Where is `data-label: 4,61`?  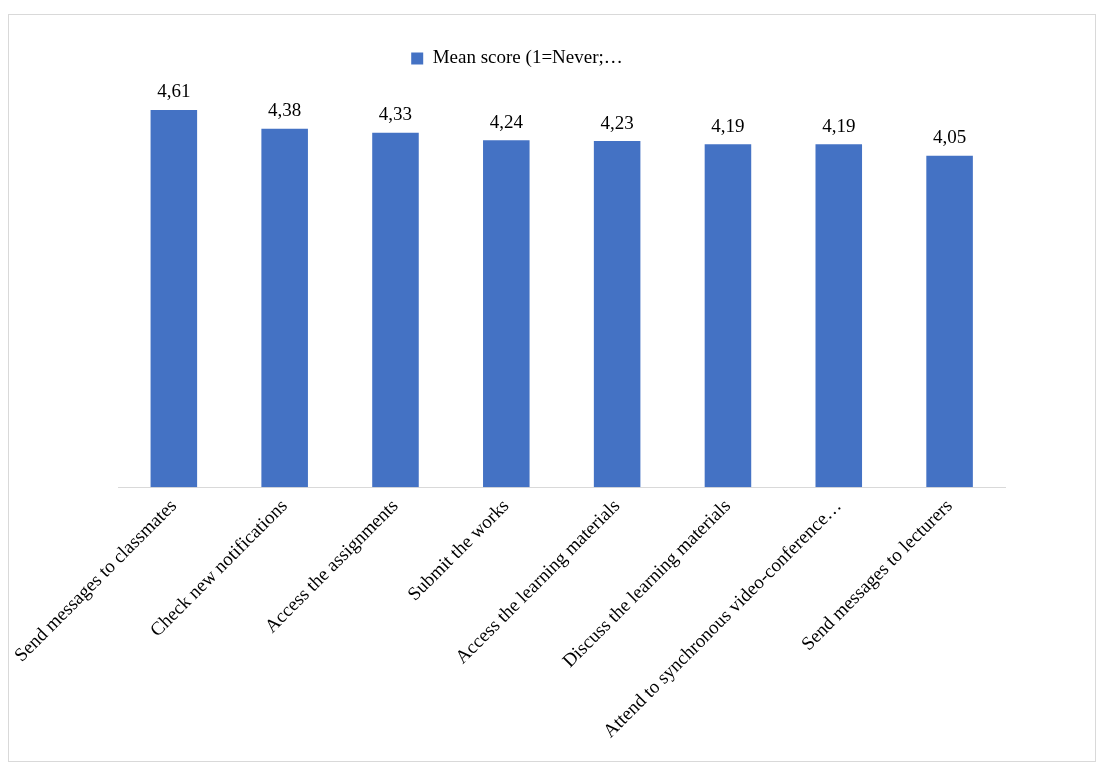 data-label: 4,61 is located at coordinates (174, 91).